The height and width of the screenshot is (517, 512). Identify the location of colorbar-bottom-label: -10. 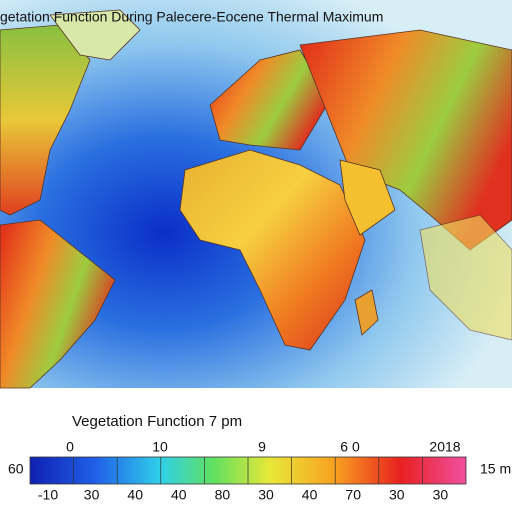
(48, 495).